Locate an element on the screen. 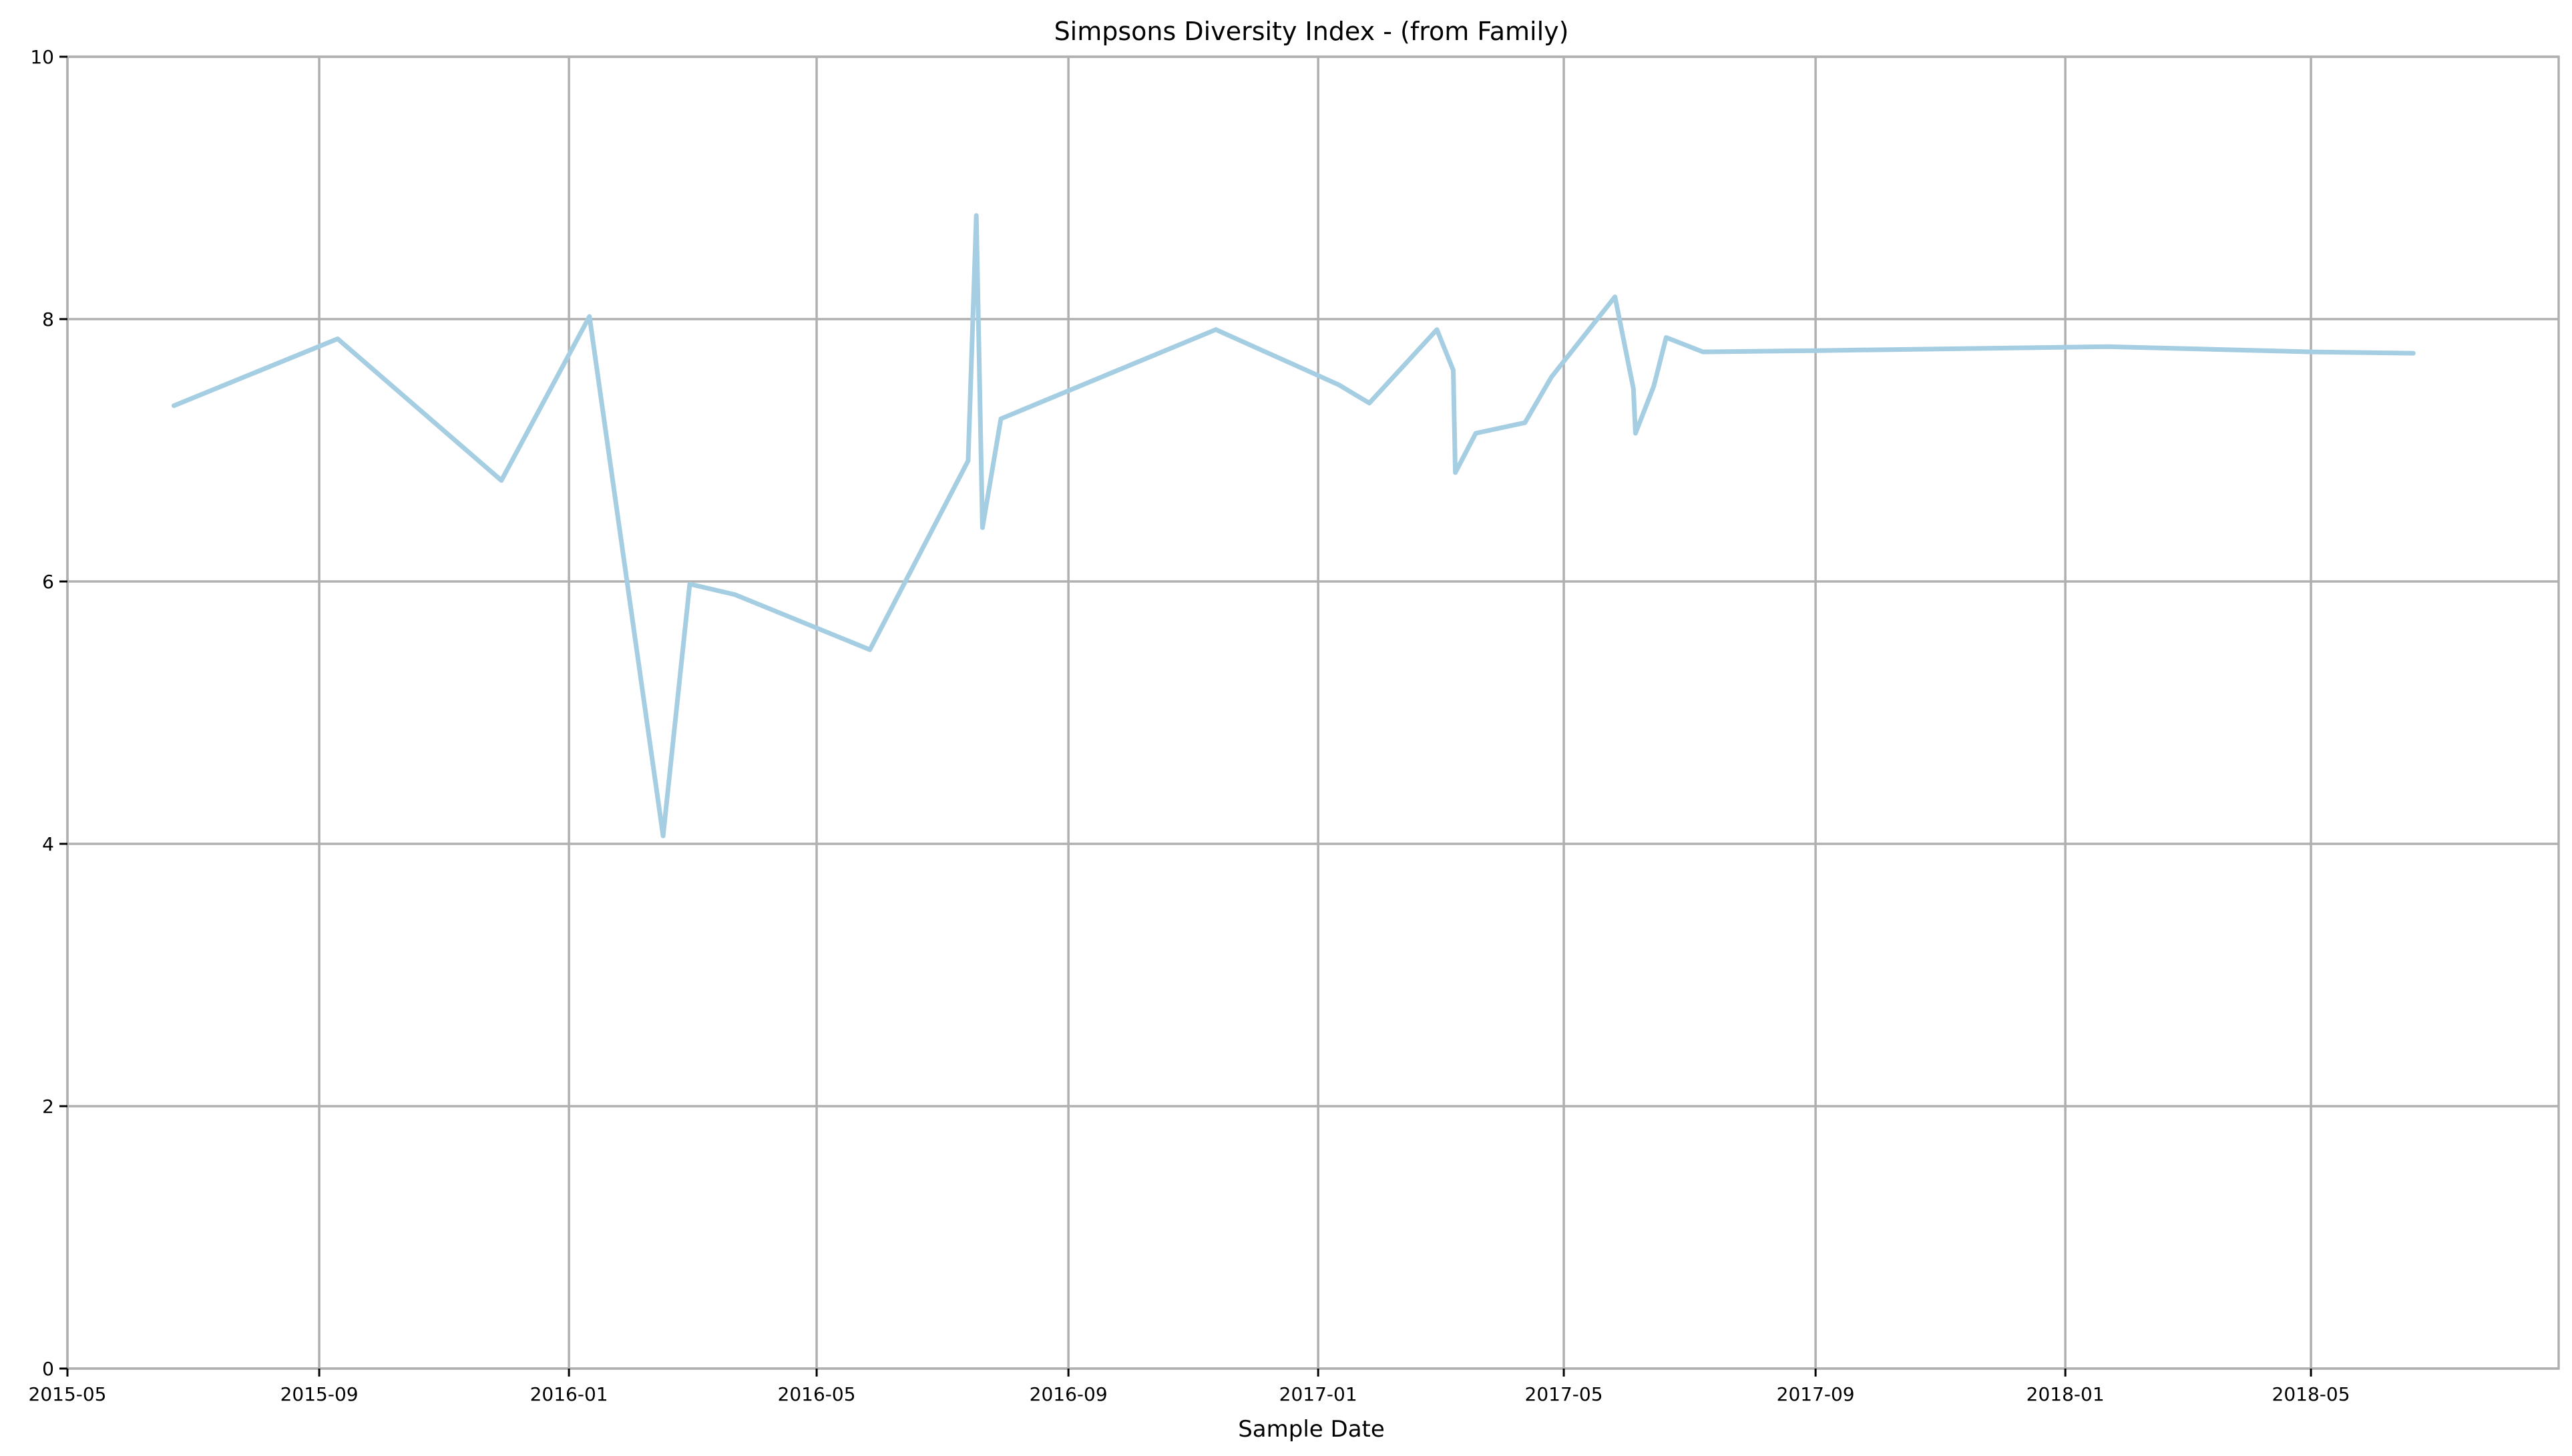 The width and height of the screenshot is (2572, 1456). y-tick-label: 6 is located at coordinates (48, 582).